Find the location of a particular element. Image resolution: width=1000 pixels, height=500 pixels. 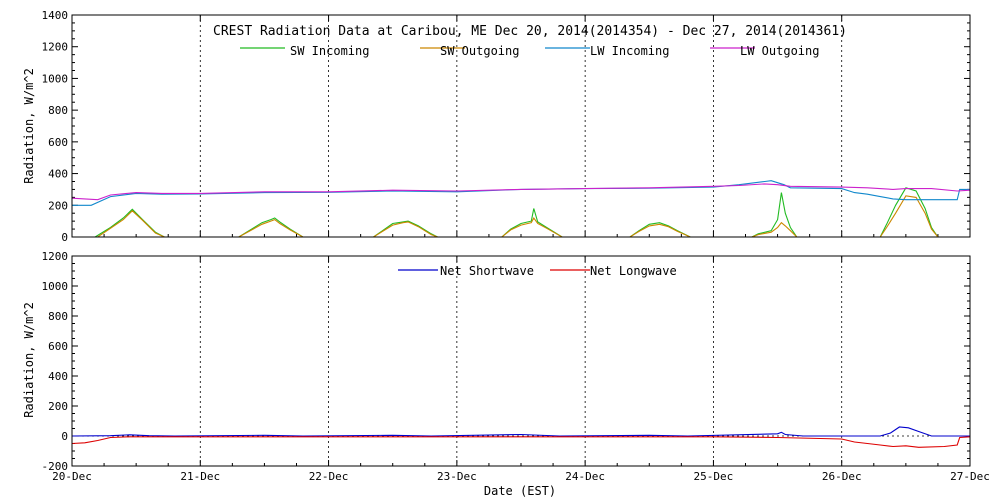

bottom-y-tick-label: 200 is located at coordinates (58, 406).